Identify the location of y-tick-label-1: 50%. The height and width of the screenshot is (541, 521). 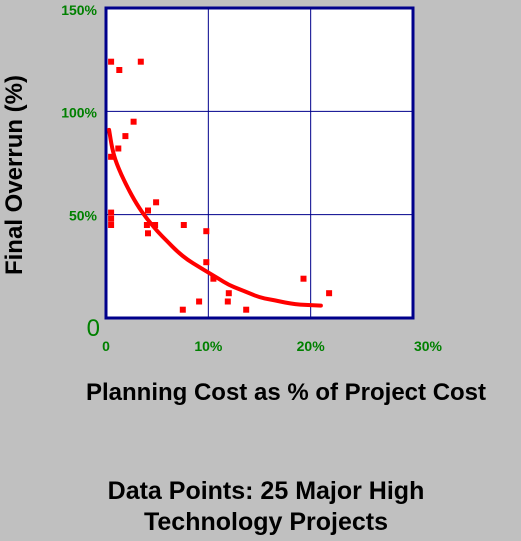
(83, 216).